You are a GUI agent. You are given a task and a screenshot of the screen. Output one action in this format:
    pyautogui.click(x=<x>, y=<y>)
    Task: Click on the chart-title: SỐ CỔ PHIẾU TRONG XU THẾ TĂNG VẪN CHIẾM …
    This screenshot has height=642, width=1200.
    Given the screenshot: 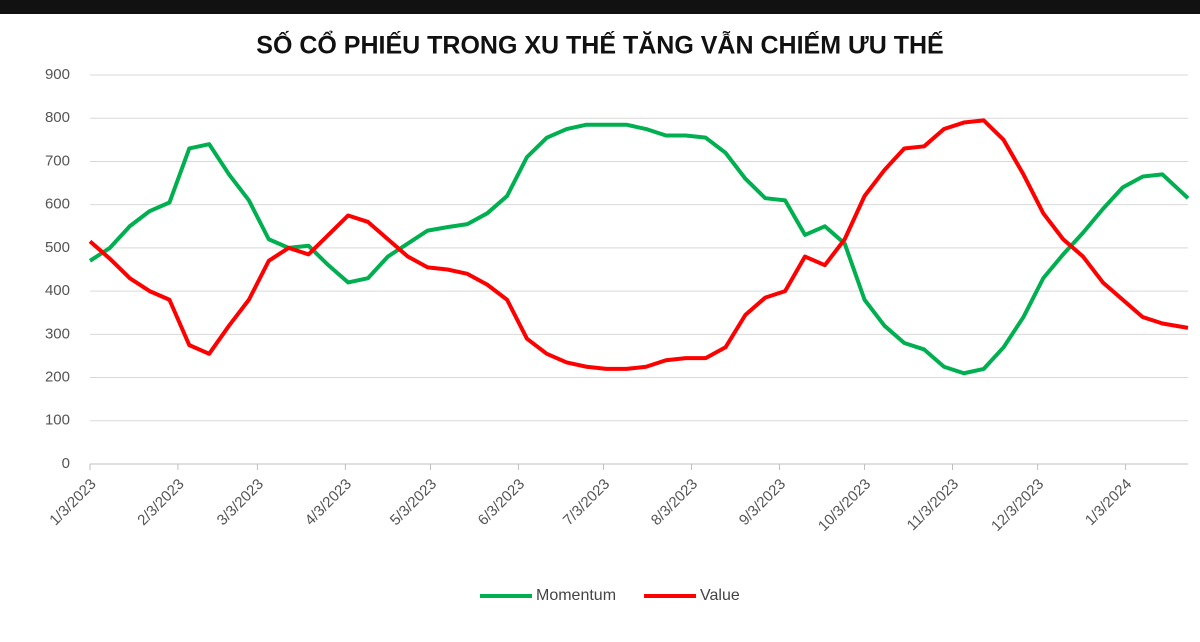 What is the action you would take?
    pyautogui.click(x=599, y=45)
    